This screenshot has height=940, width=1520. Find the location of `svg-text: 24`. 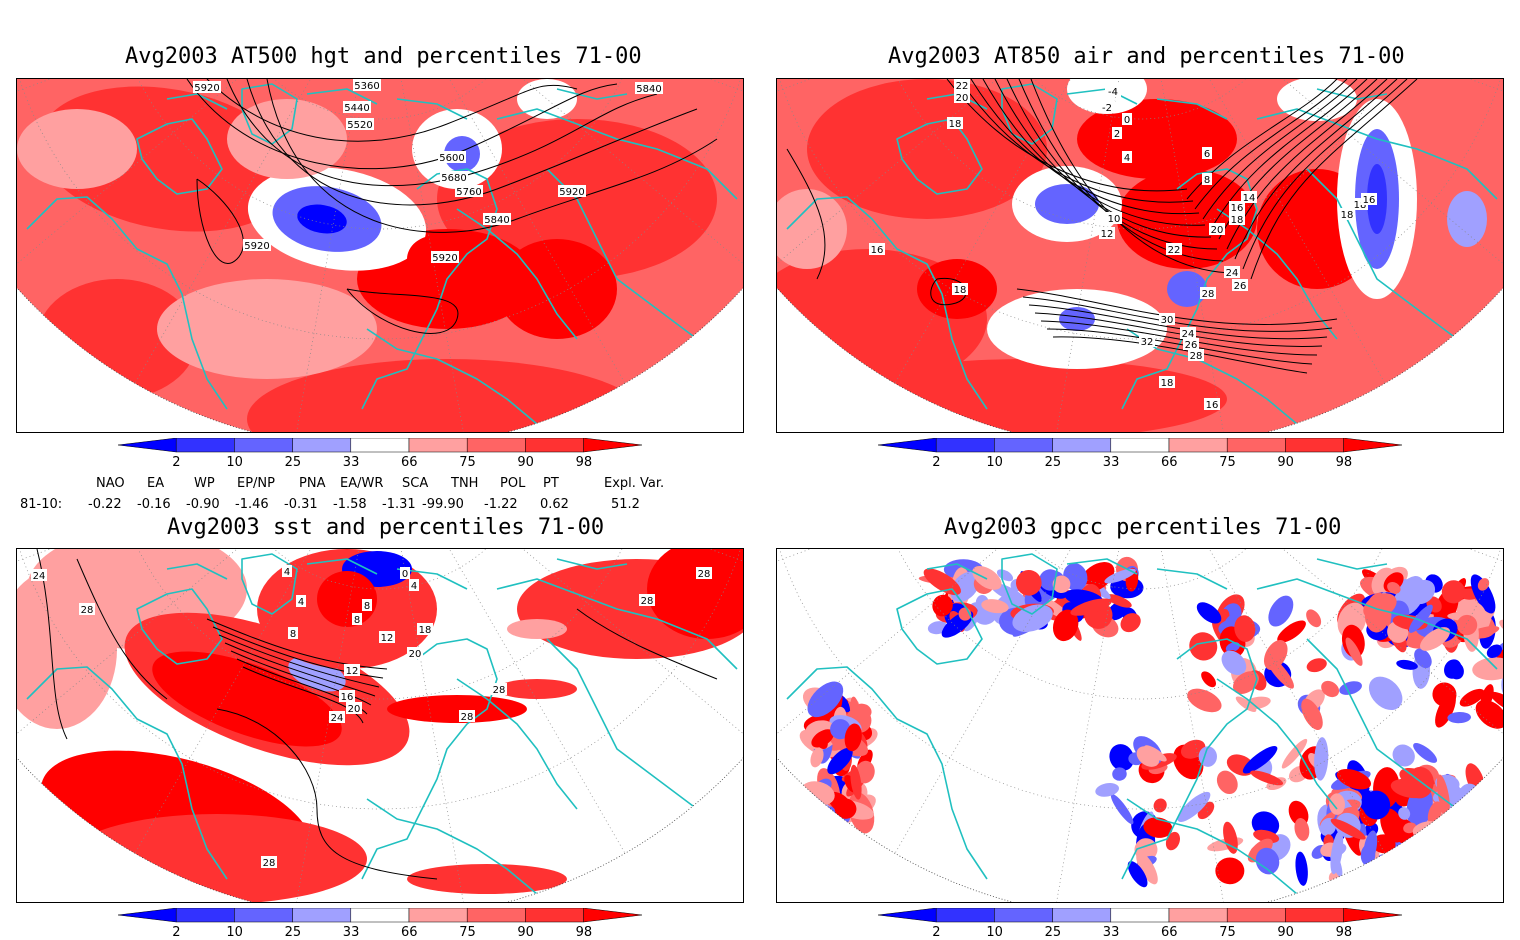

svg-text: 24 is located at coordinates (1188, 334).